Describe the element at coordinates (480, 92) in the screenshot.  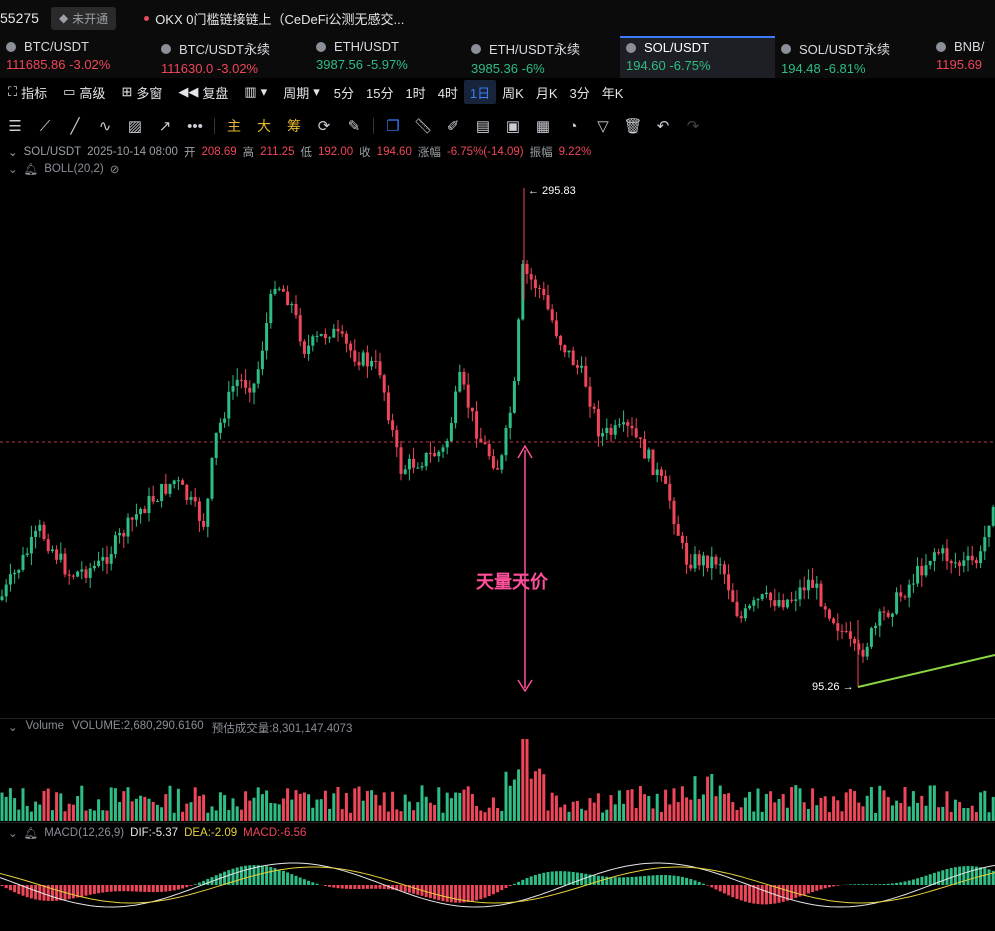
I see `interval-tab: 1日` at that location.